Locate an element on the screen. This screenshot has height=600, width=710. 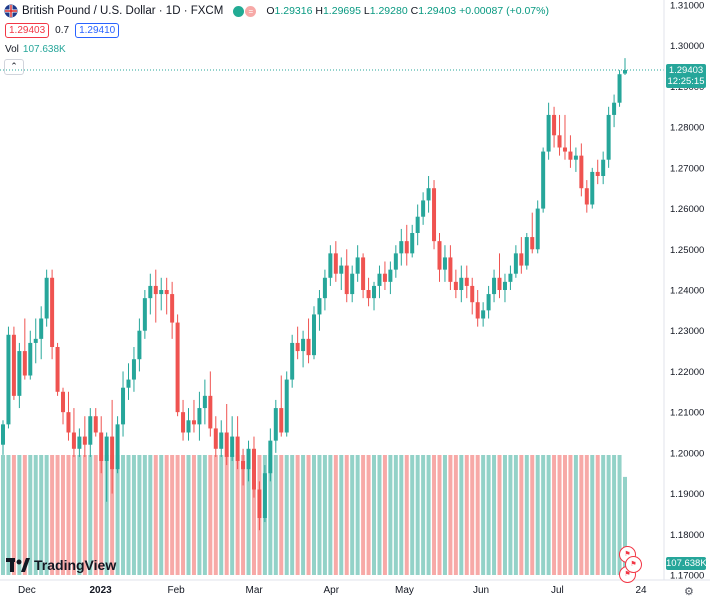
time-axis: Dec 2023 Feb Mar Apr May Jun Jul 24 is located at coordinates (332, 590).